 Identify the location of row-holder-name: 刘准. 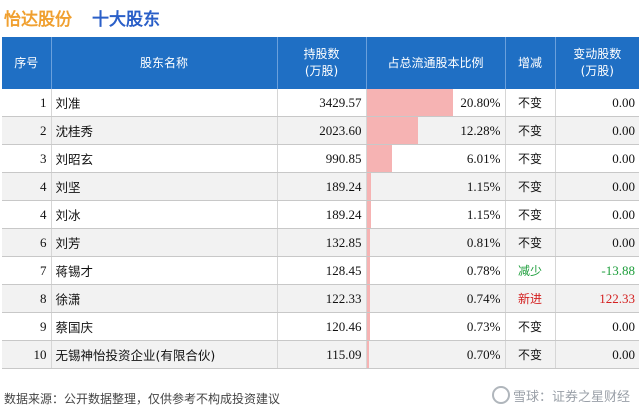
(164, 103).